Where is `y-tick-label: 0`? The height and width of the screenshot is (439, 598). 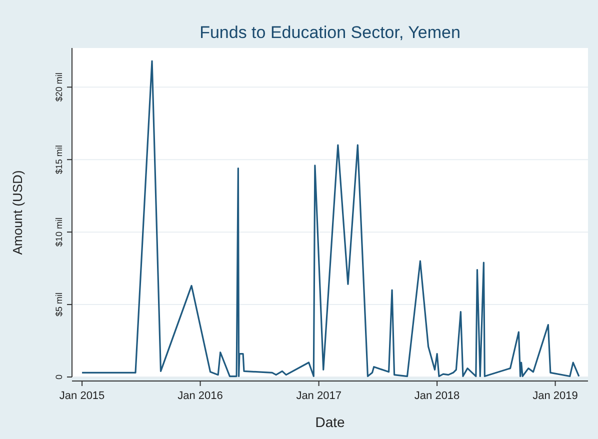
y-tick-label: 0 is located at coordinates (59, 377).